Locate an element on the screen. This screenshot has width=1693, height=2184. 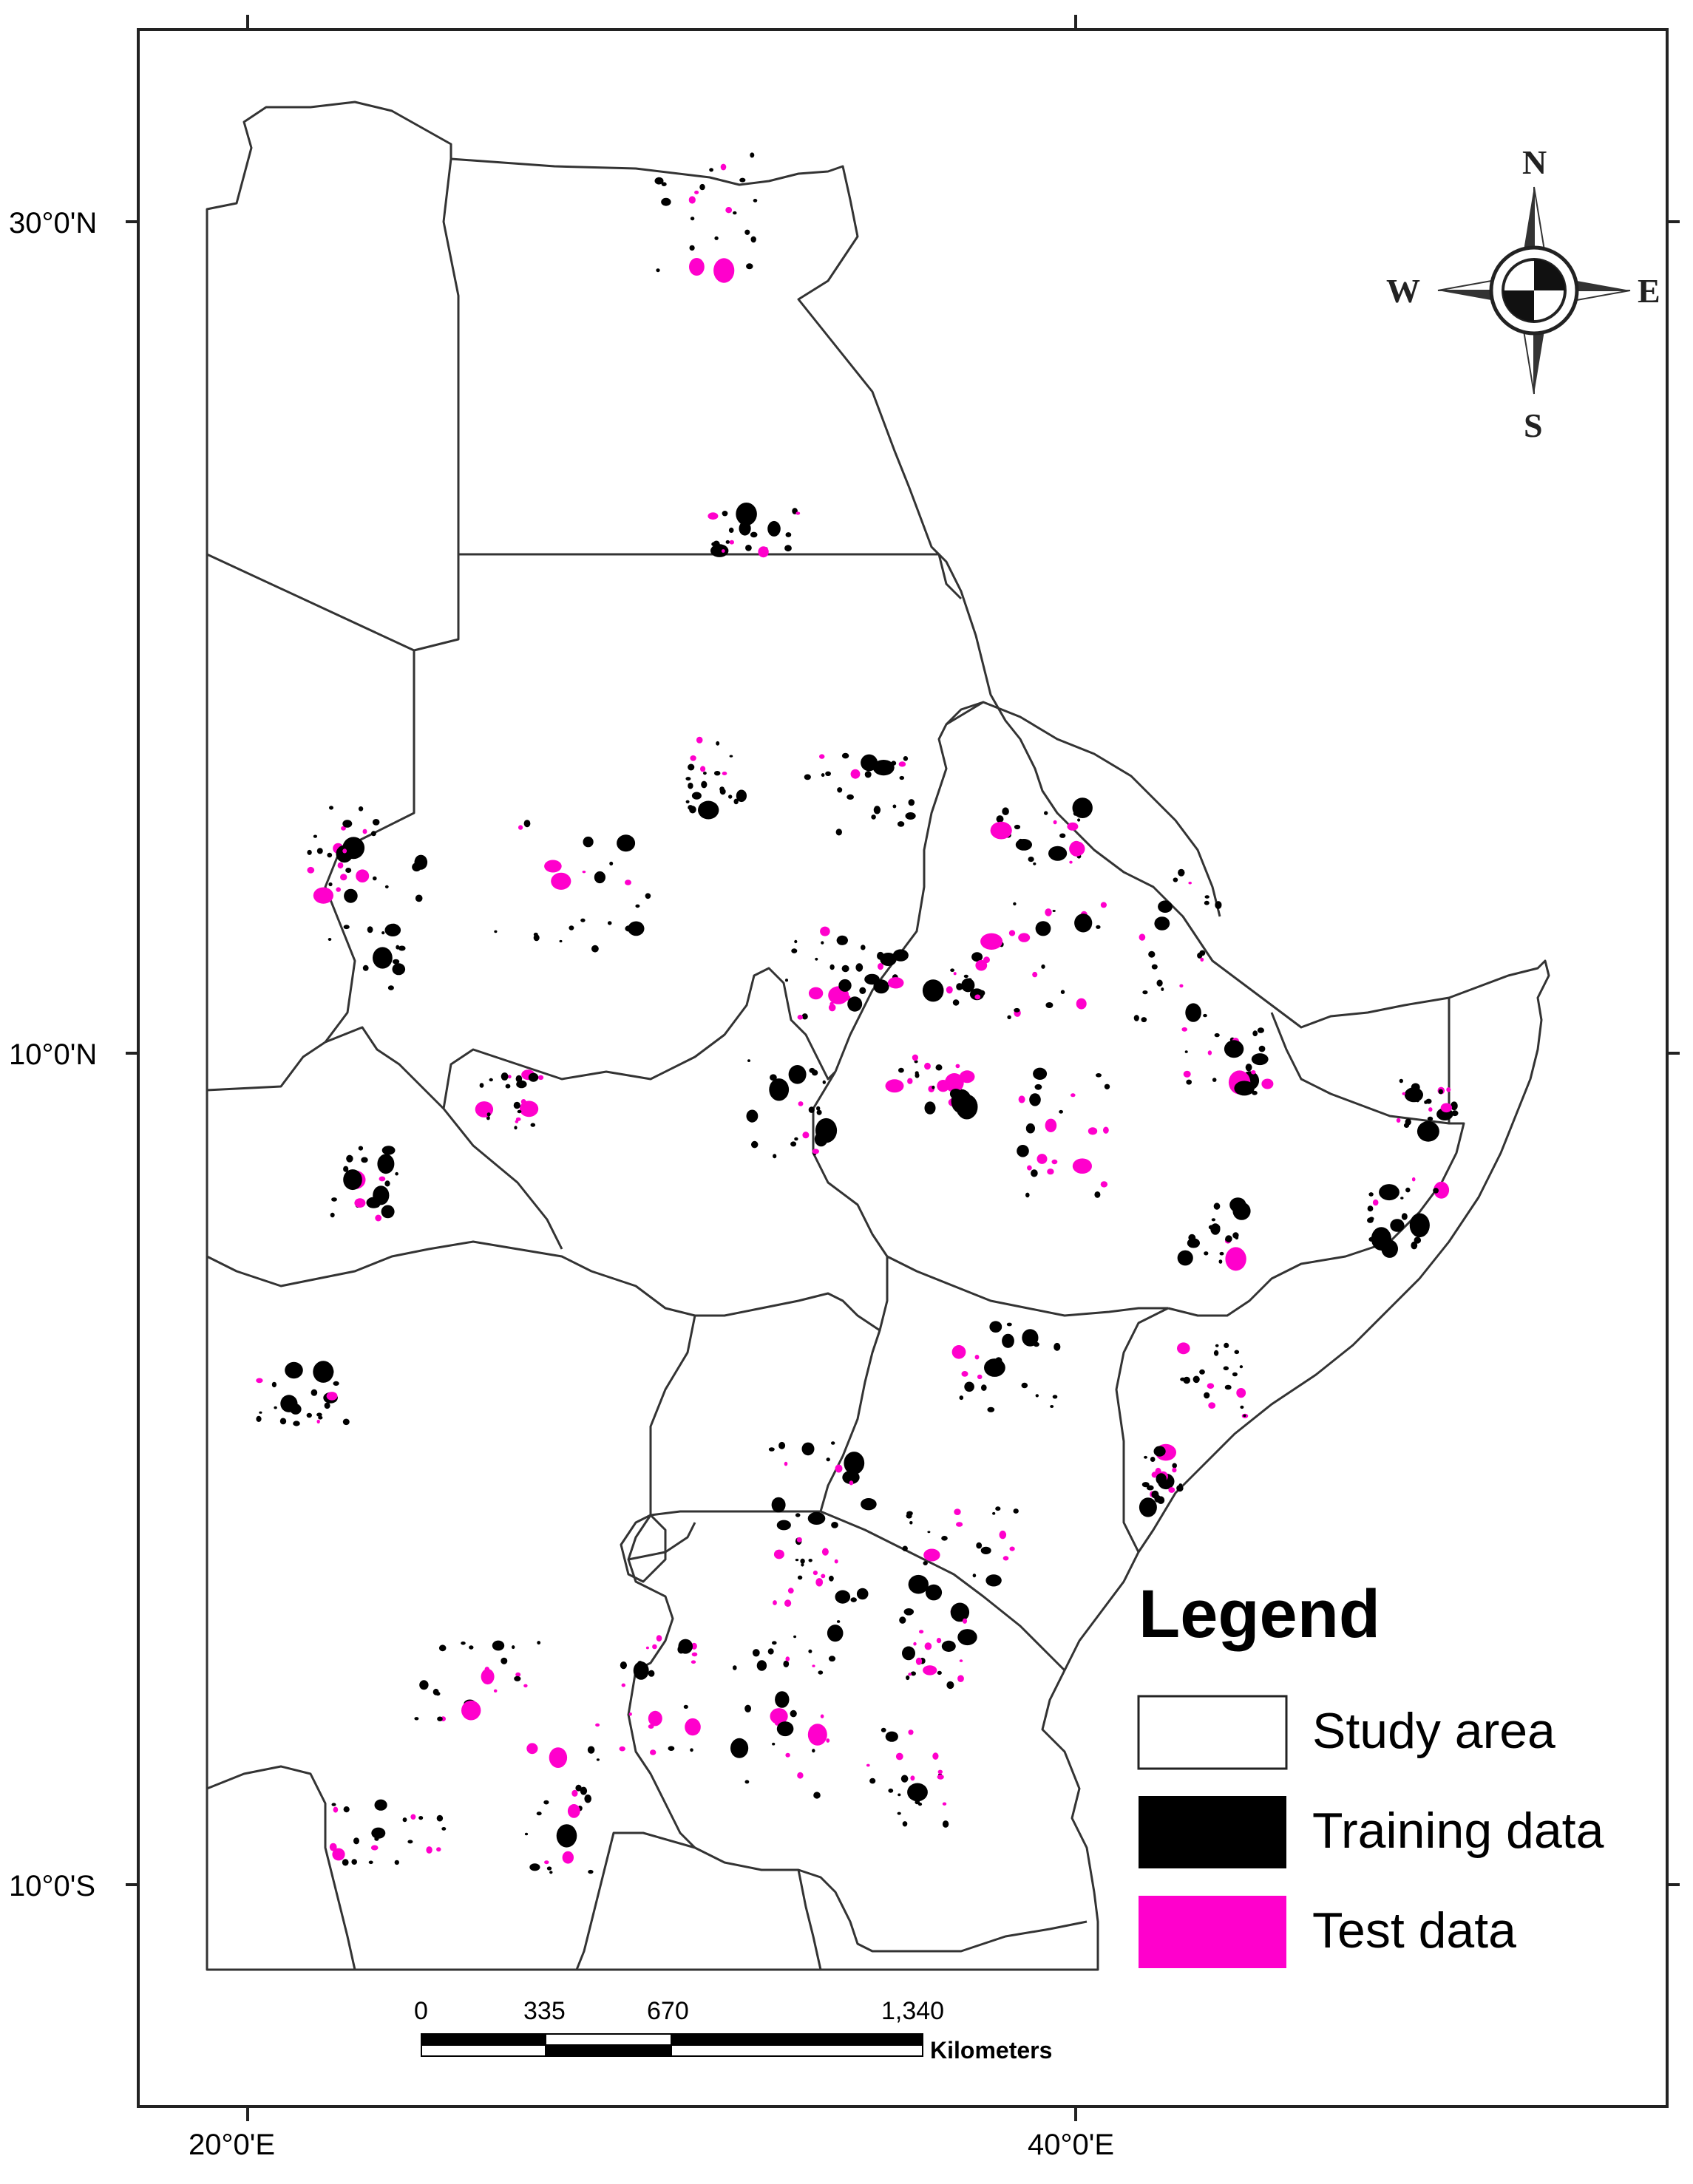
border-southsudan-ethiopia is located at coordinates (850, 1164).